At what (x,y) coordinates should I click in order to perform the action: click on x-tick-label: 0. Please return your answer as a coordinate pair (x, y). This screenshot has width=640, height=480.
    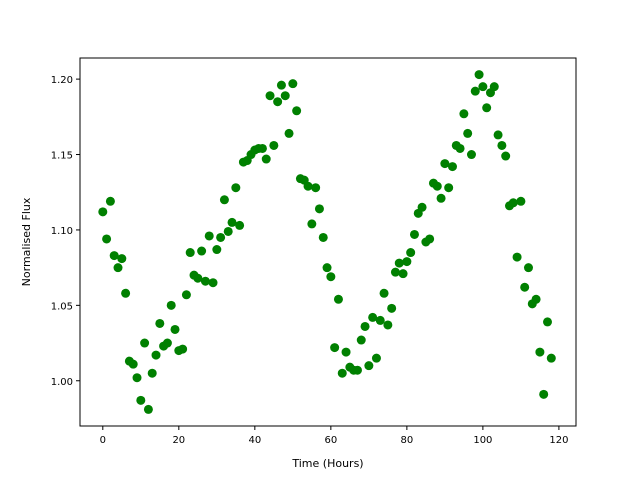
    Looking at the image, I should click on (103, 440).